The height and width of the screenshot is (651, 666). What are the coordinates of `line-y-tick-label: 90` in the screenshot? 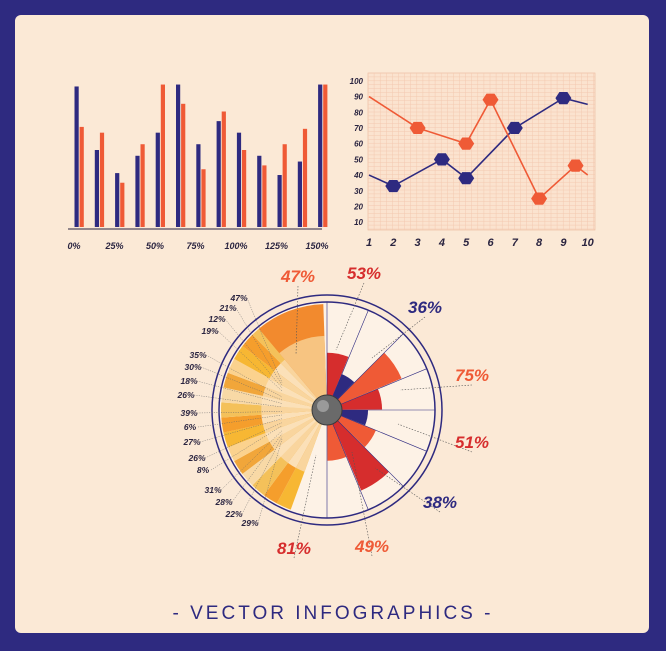 It's located at (358, 97).